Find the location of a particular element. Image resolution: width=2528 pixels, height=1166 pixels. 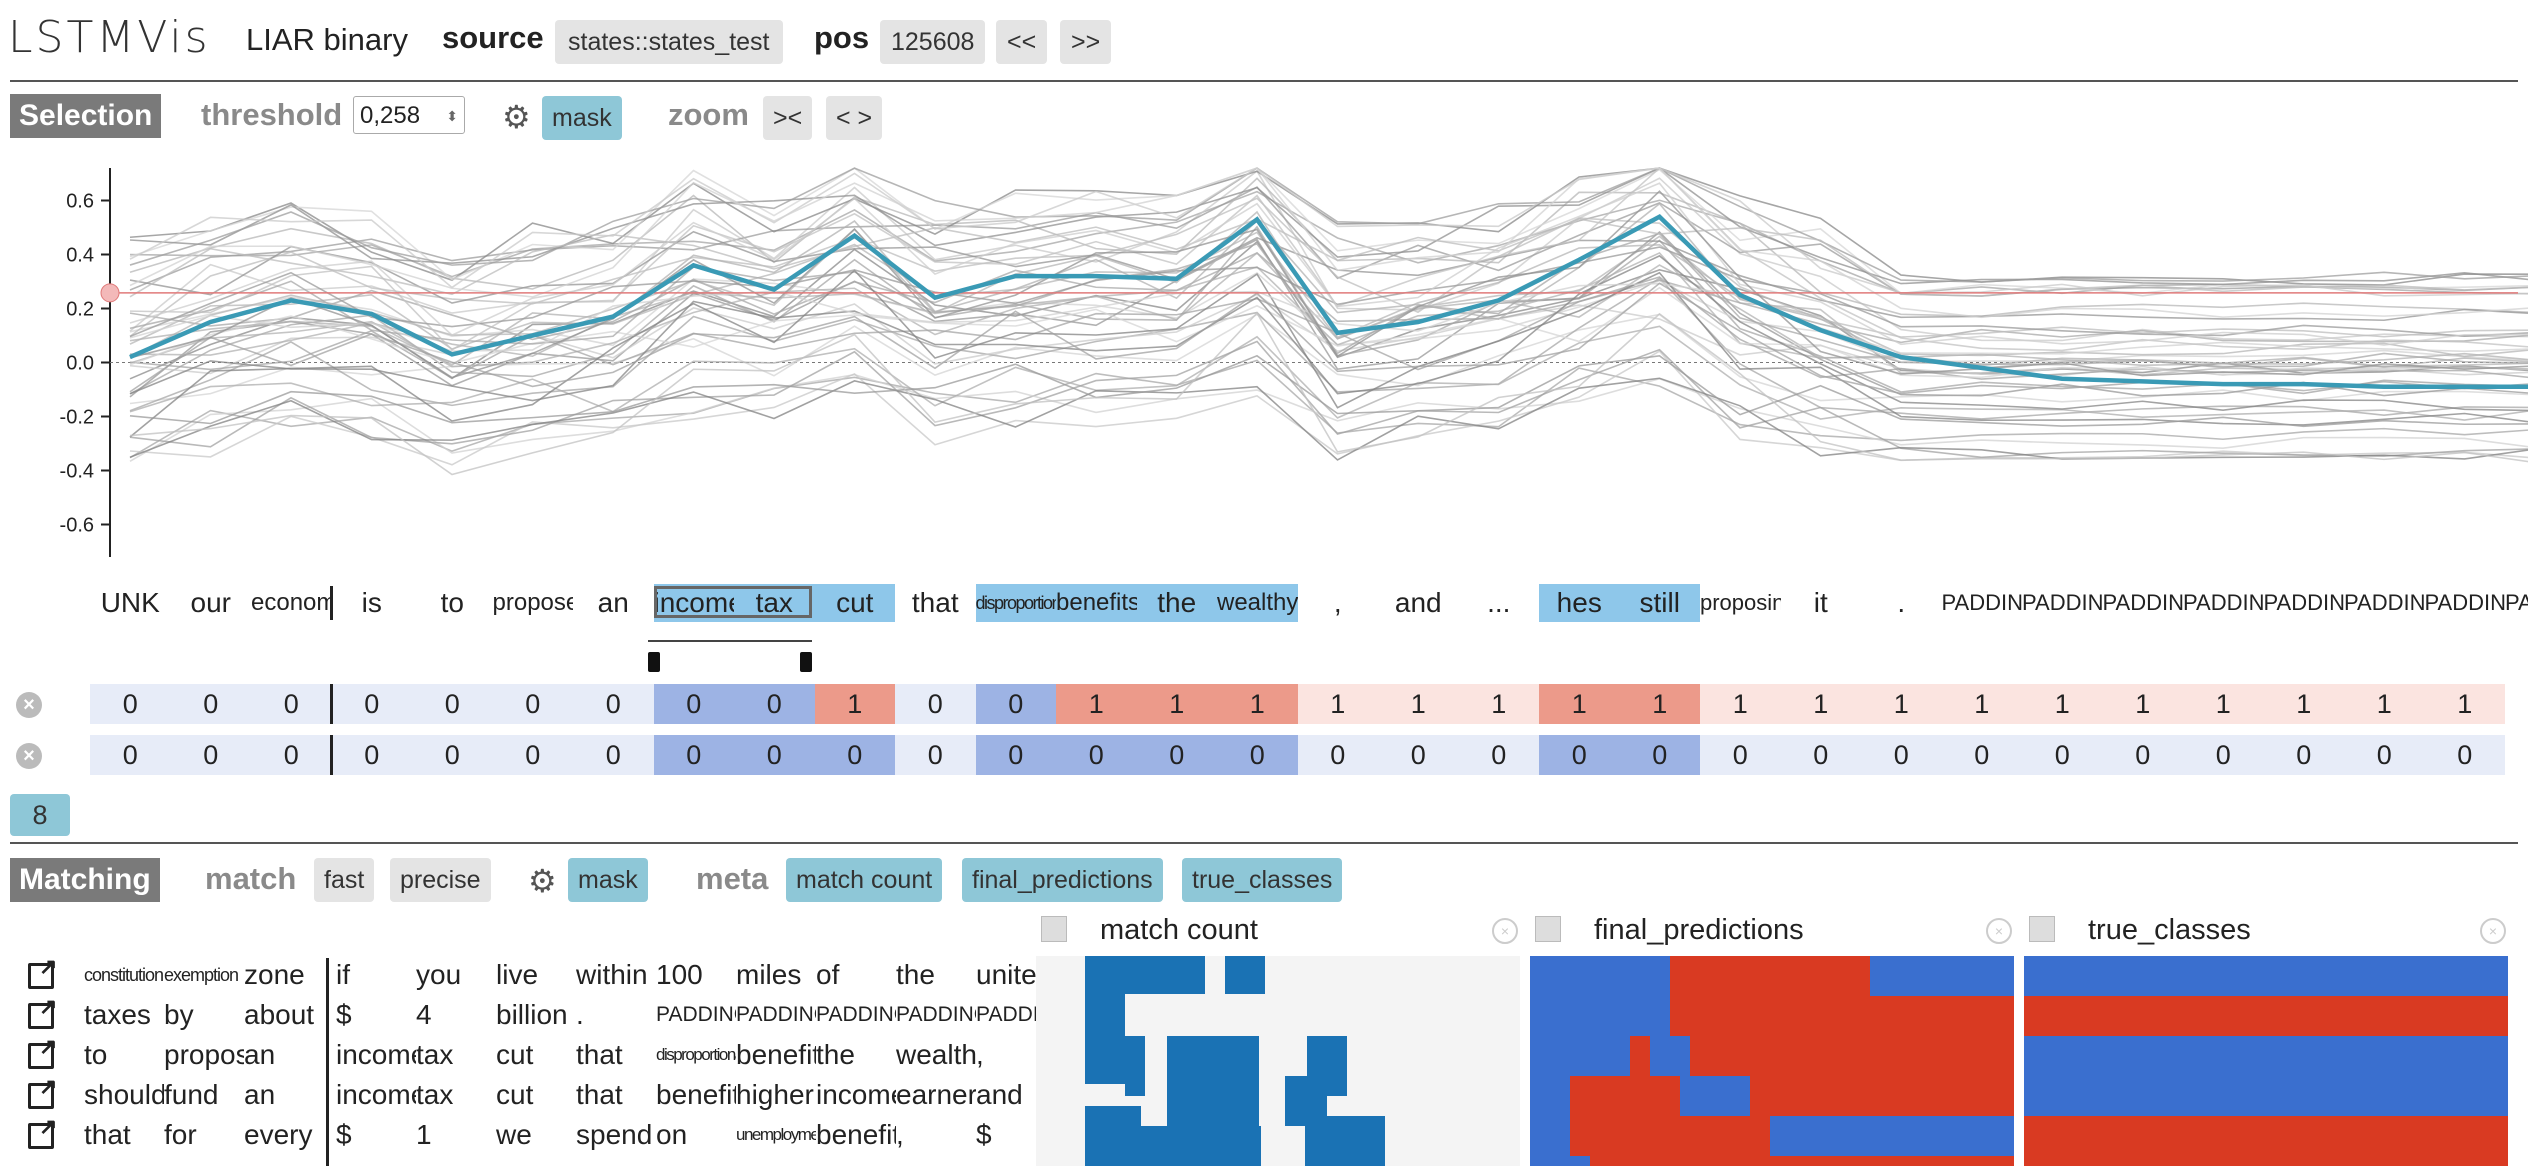

token: the is located at coordinates (1176, 603).